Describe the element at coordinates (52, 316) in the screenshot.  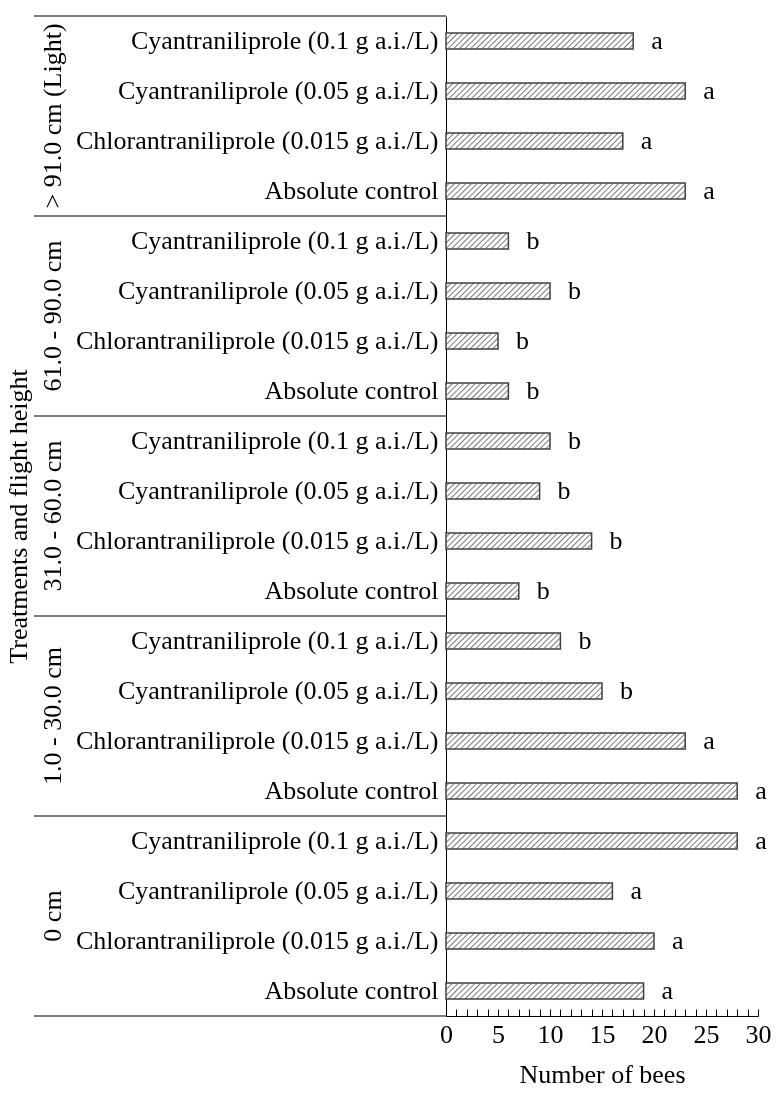
I see `text: 61.0 - 90.0 cm` at that location.